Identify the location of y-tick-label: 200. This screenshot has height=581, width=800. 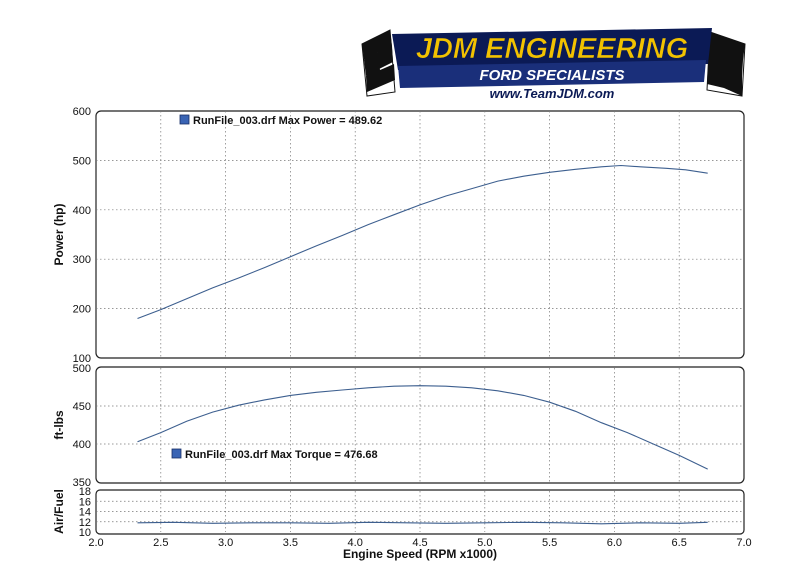
(82, 310).